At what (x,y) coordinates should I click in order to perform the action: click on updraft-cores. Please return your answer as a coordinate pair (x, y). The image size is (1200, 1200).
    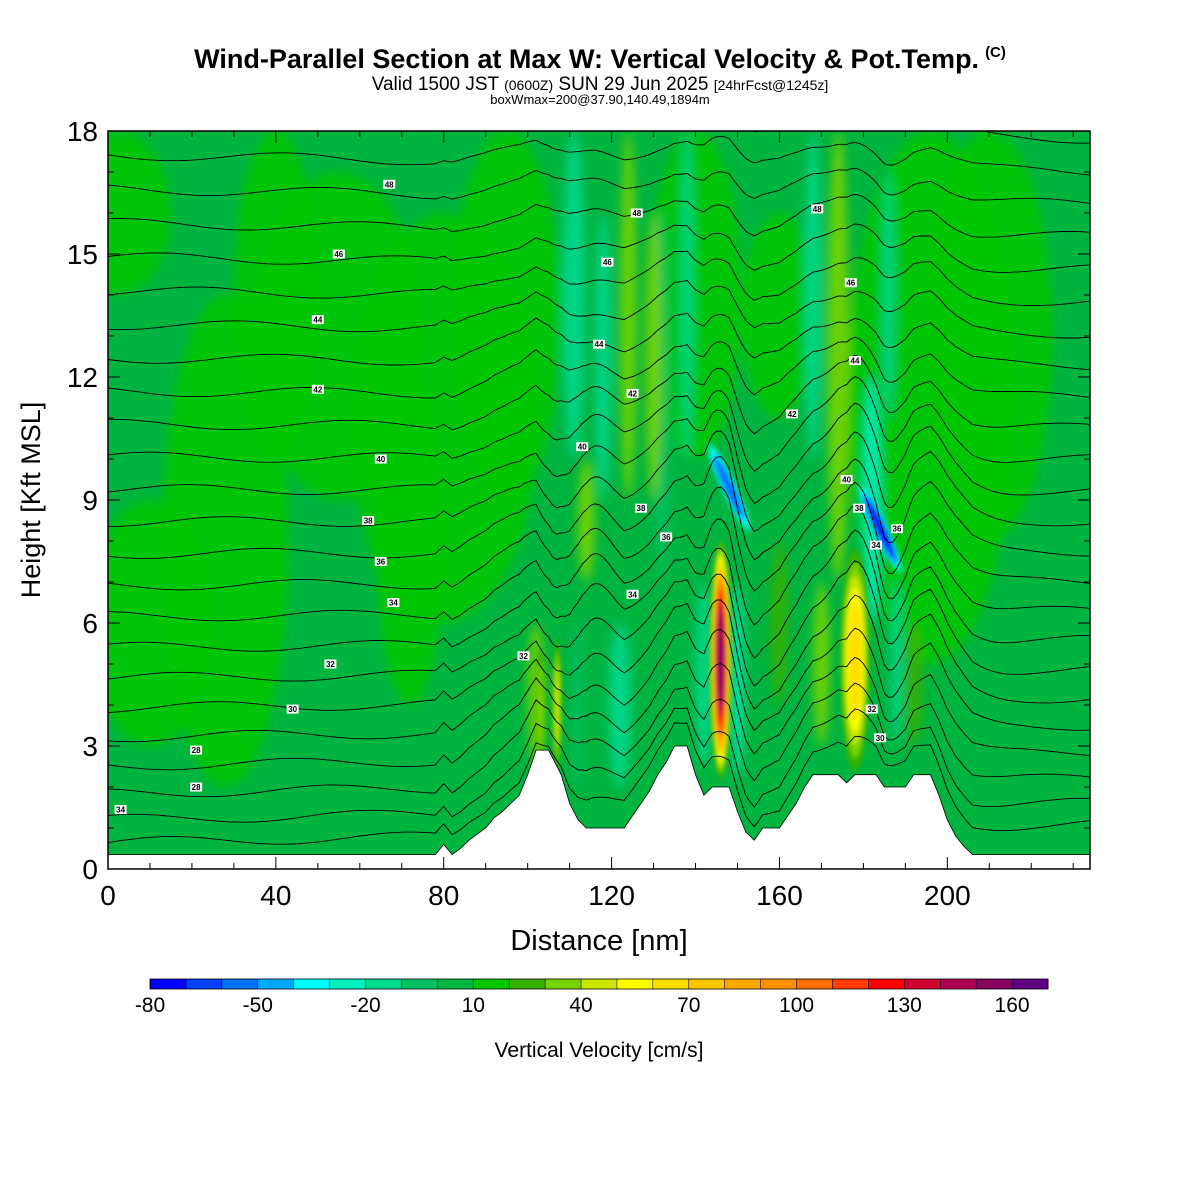
    Looking at the image, I should click on (719, 610).